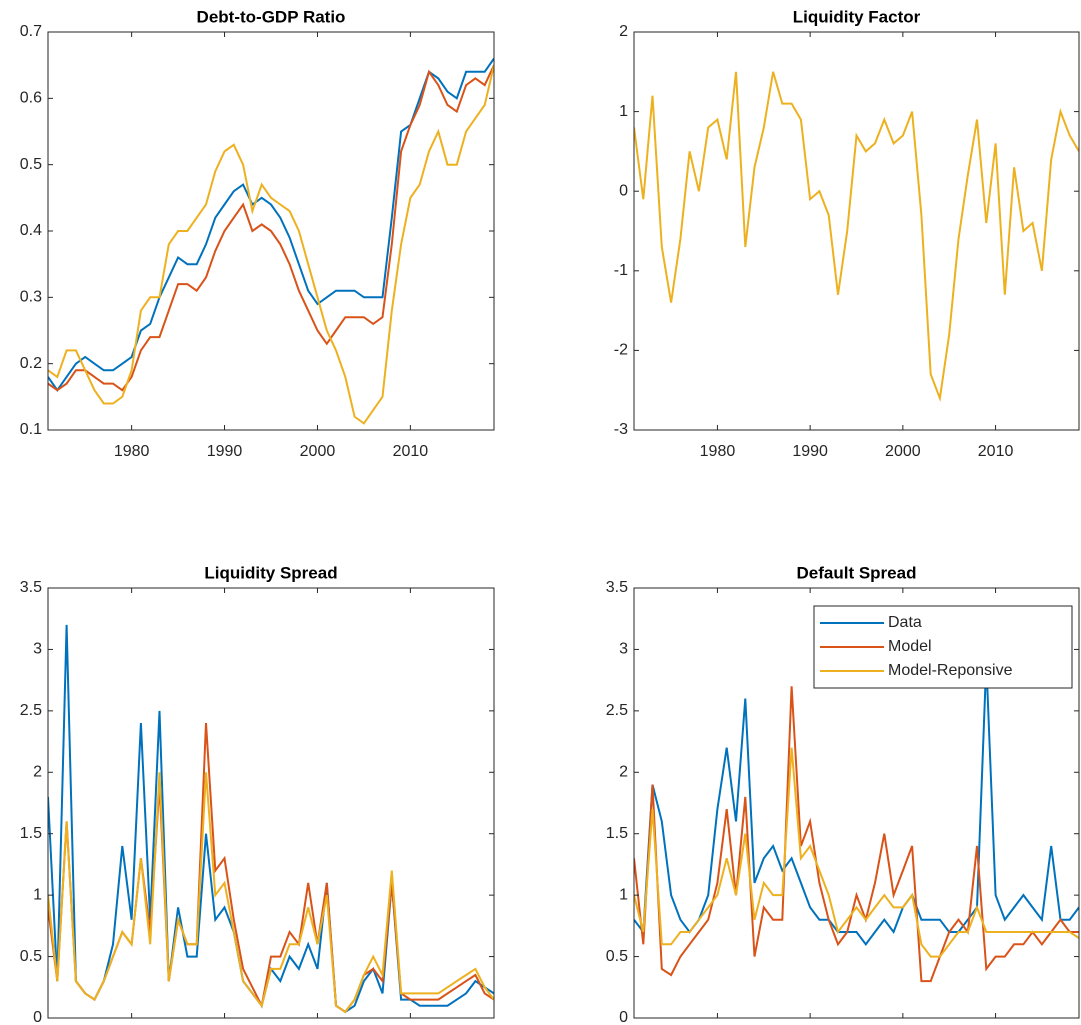  Describe the element at coordinates (905, 622) in the screenshot. I see `legend-label: Data` at that location.